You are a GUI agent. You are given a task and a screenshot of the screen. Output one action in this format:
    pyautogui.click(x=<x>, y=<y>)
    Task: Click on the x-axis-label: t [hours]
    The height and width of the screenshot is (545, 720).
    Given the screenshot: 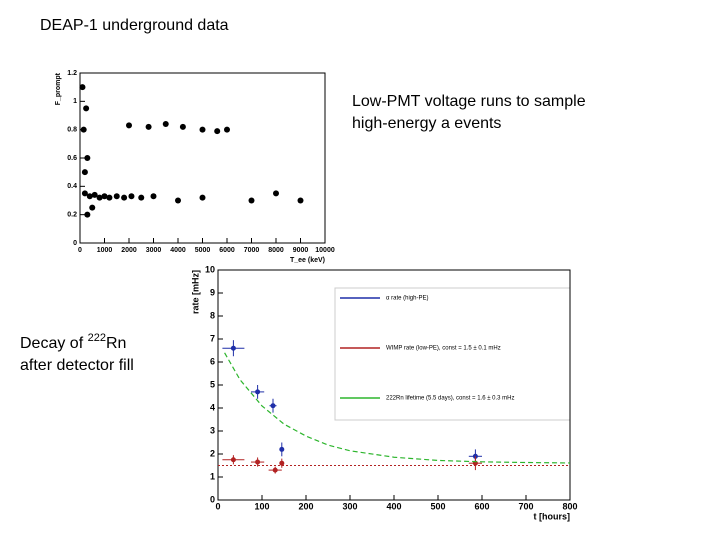 What is the action you would take?
    pyautogui.click(x=552, y=516)
    